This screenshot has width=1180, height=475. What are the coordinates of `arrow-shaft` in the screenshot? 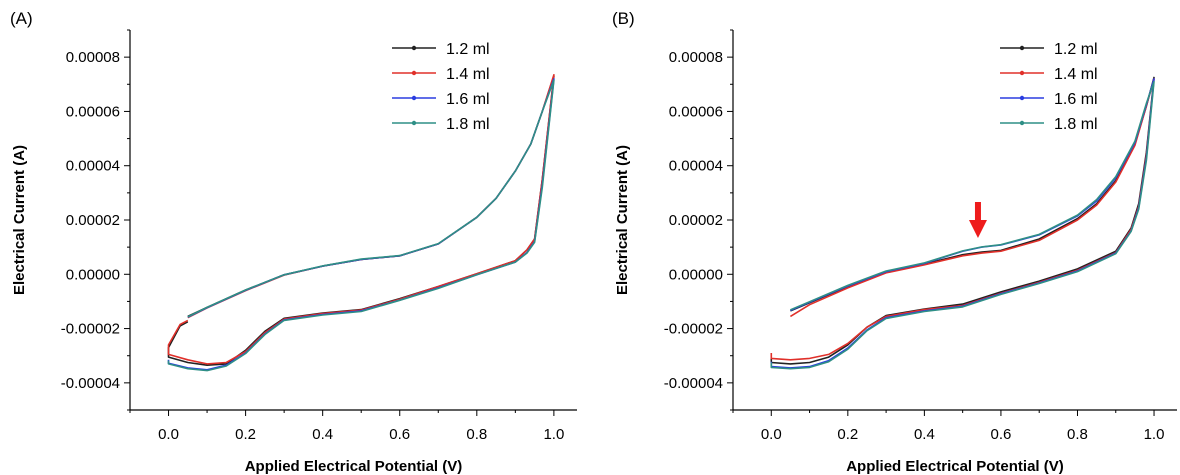 It's located at (977, 212).